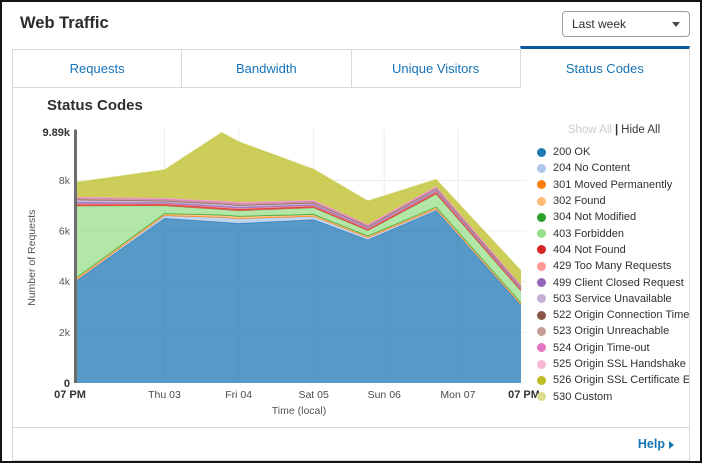 The height and width of the screenshot is (463, 702). What do you see at coordinates (95, 105) in the screenshot?
I see `chart-title: Status Codes` at bounding box center [95, 105].